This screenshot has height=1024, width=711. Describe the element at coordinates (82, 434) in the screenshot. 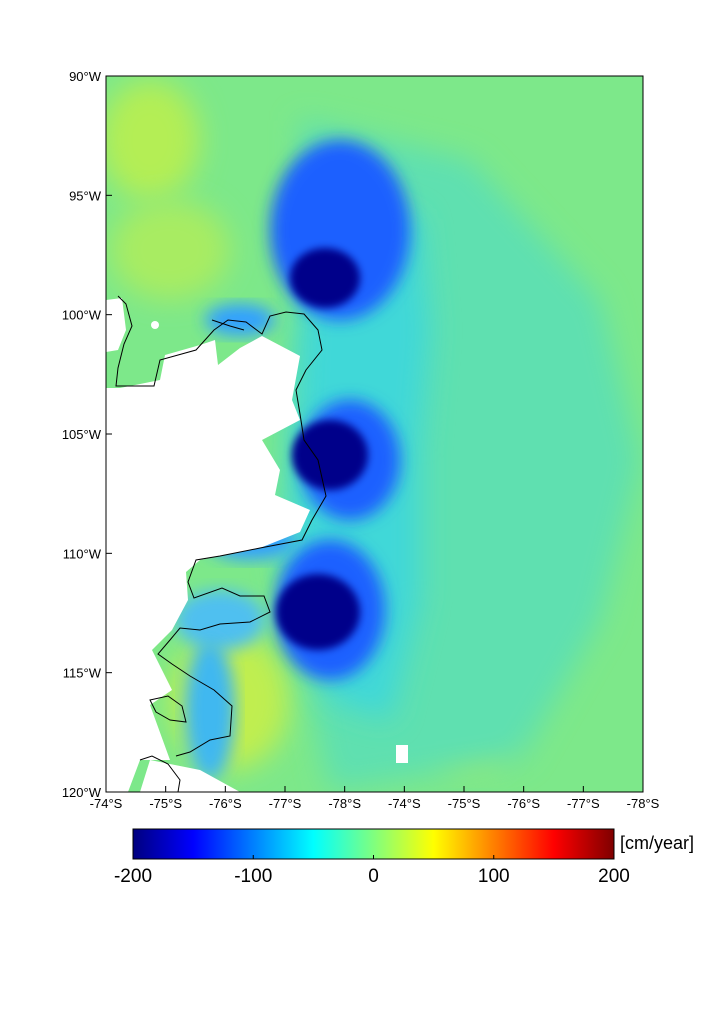

I see `y-tick-label: 105°W` at that location.